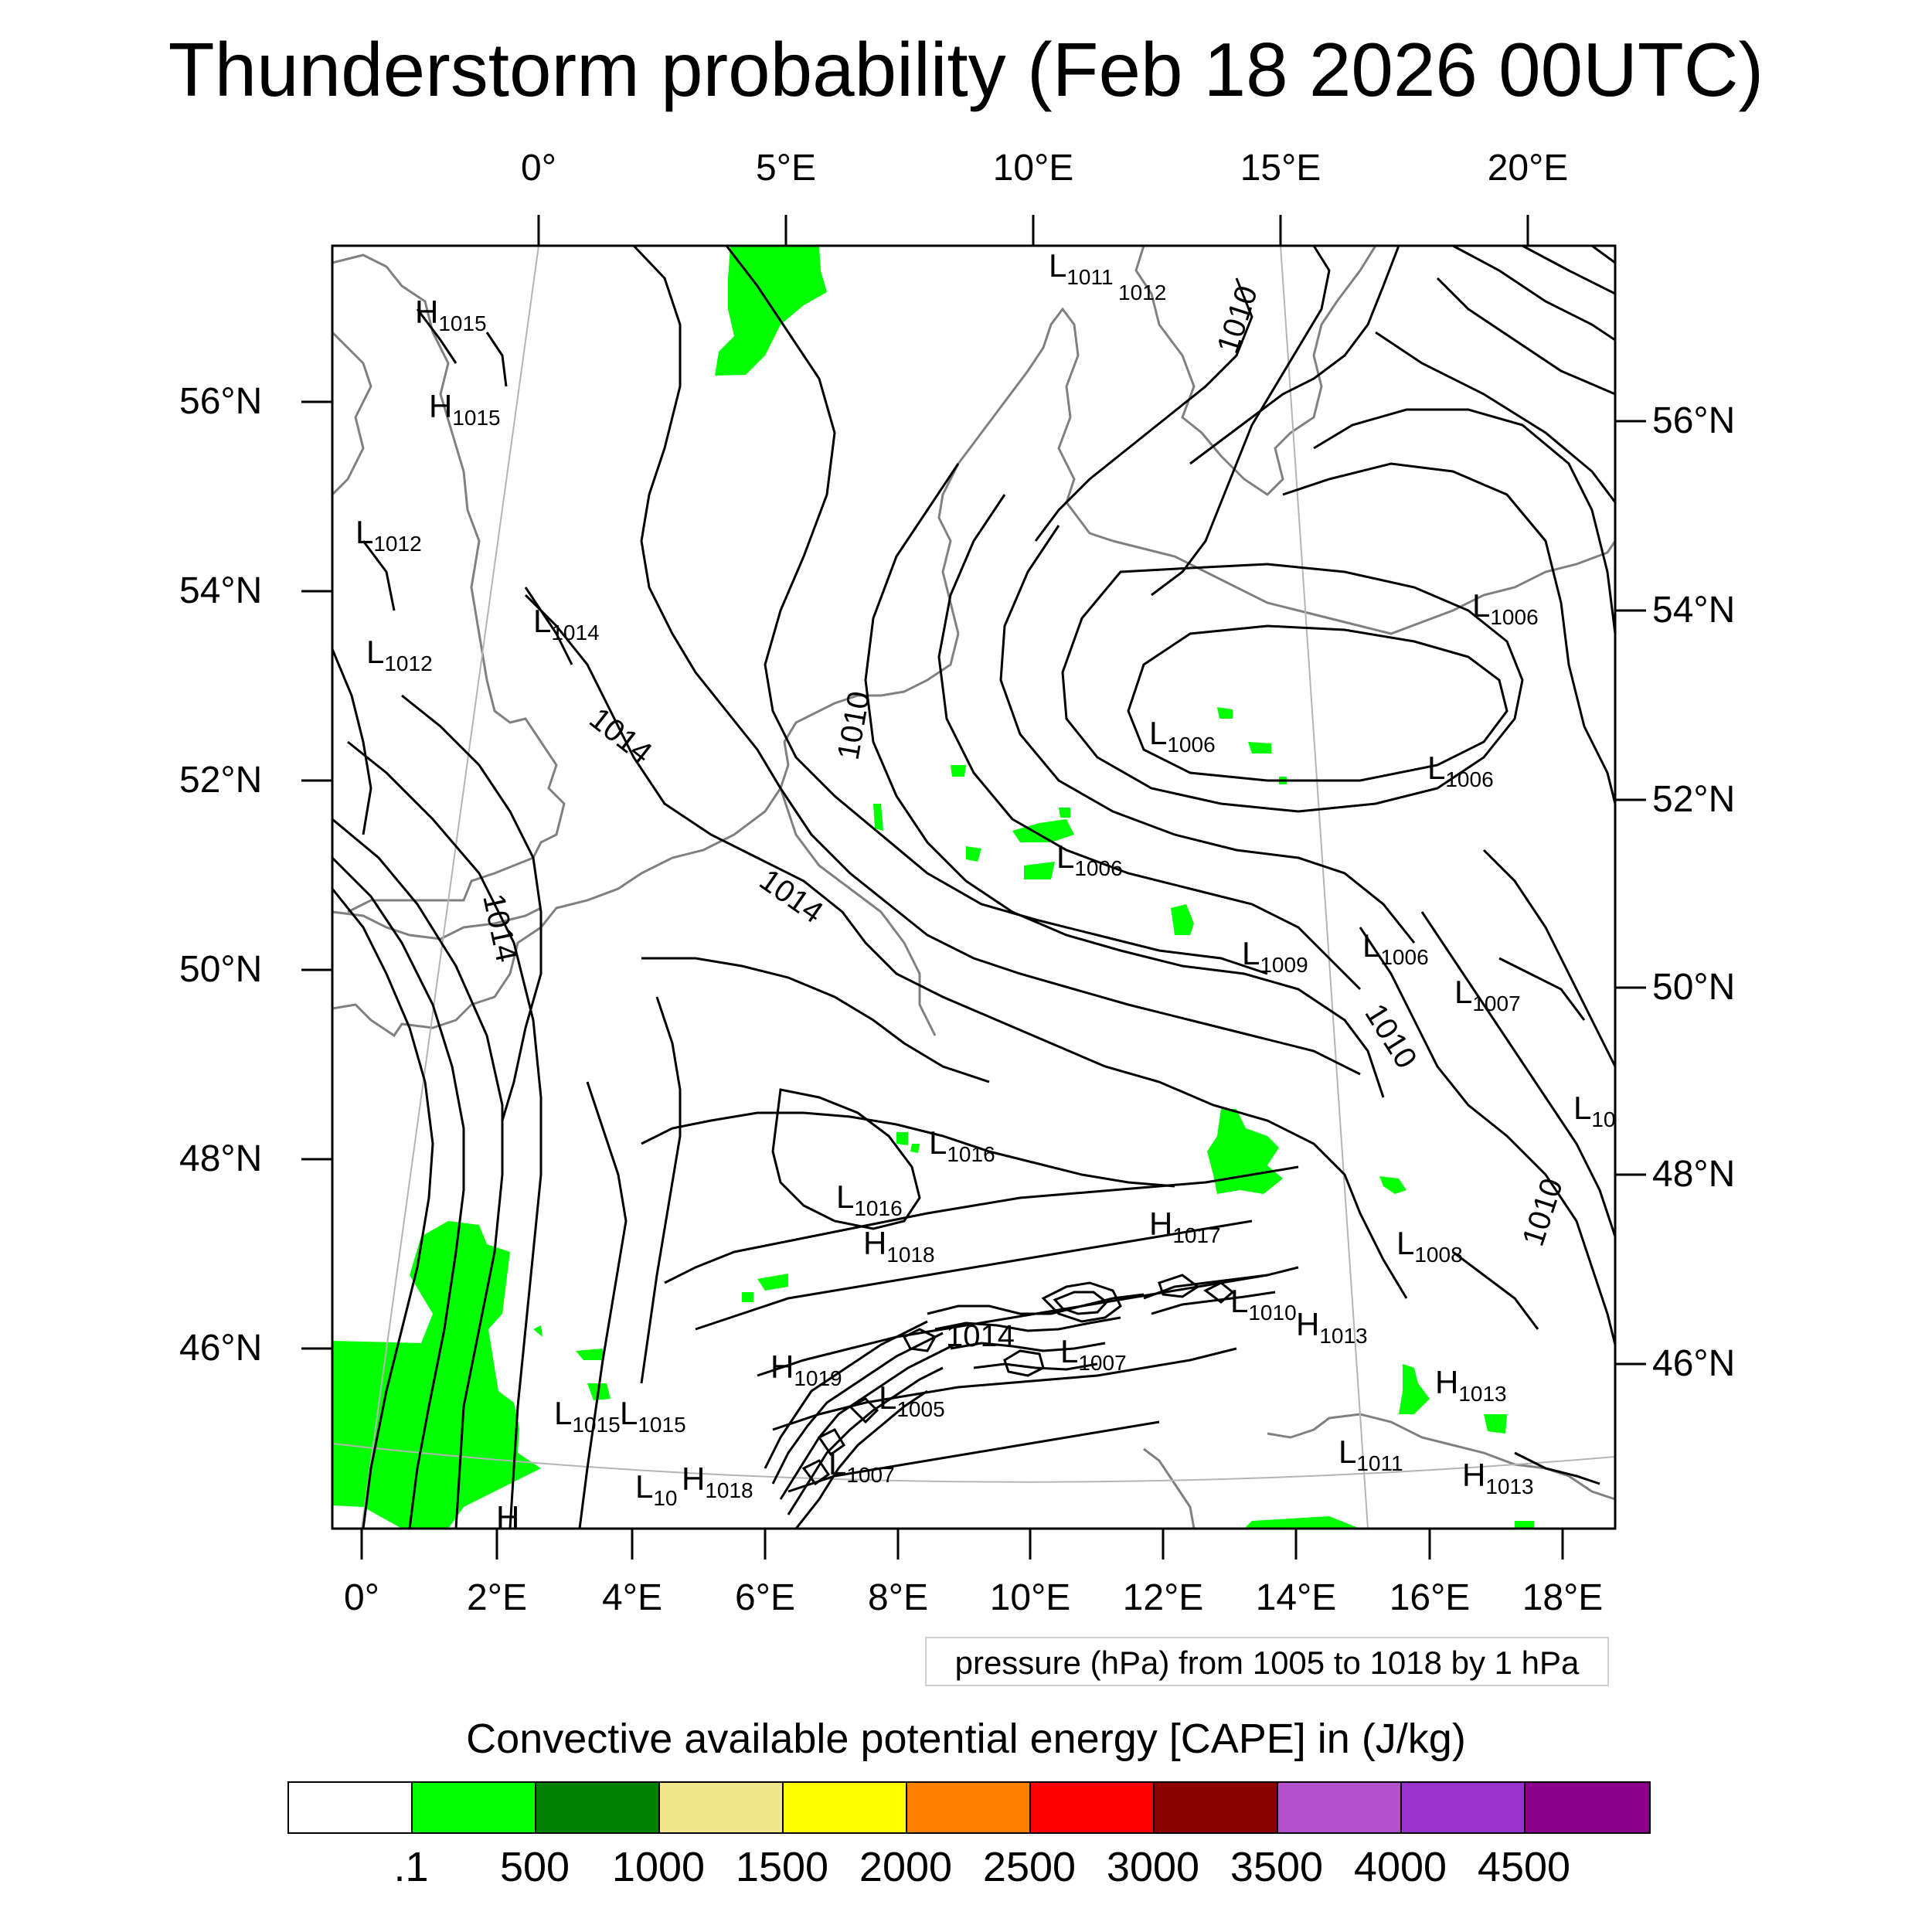 The width and height of the screenshot is (1932, 1932). What do you see at coordinates (858, 912) in the screenshot?
I see `border-france` at bounding box center [858, 912].